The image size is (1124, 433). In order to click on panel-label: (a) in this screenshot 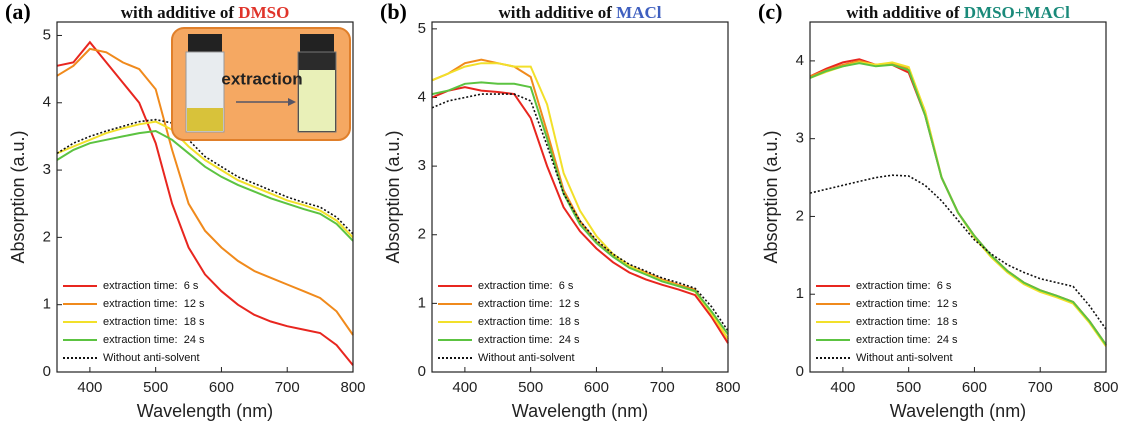, I will do `click(18, 12)`.